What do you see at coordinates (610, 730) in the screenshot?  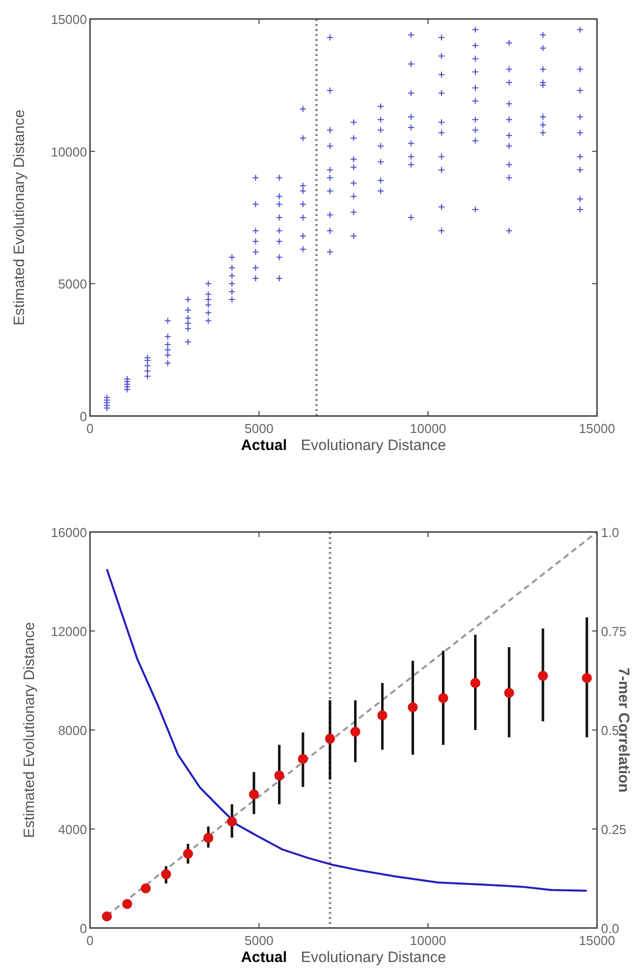 I see `y2-tick-label: 0.5` at bounding box center [610, 730].